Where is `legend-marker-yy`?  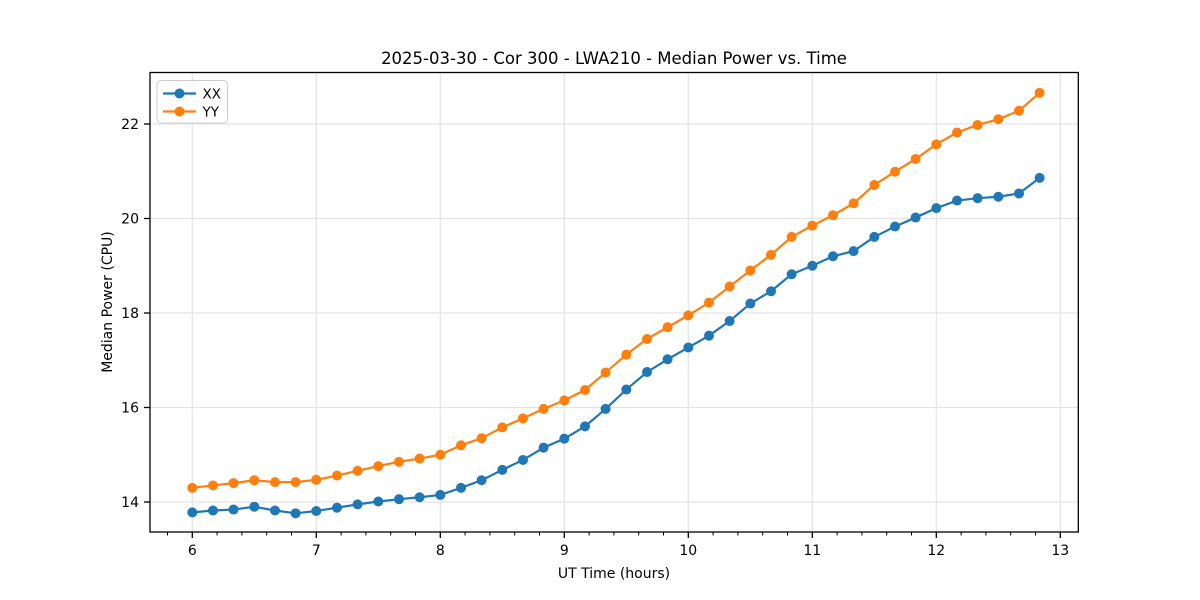 legend-marker-yy is located at coordinates (179, 111).